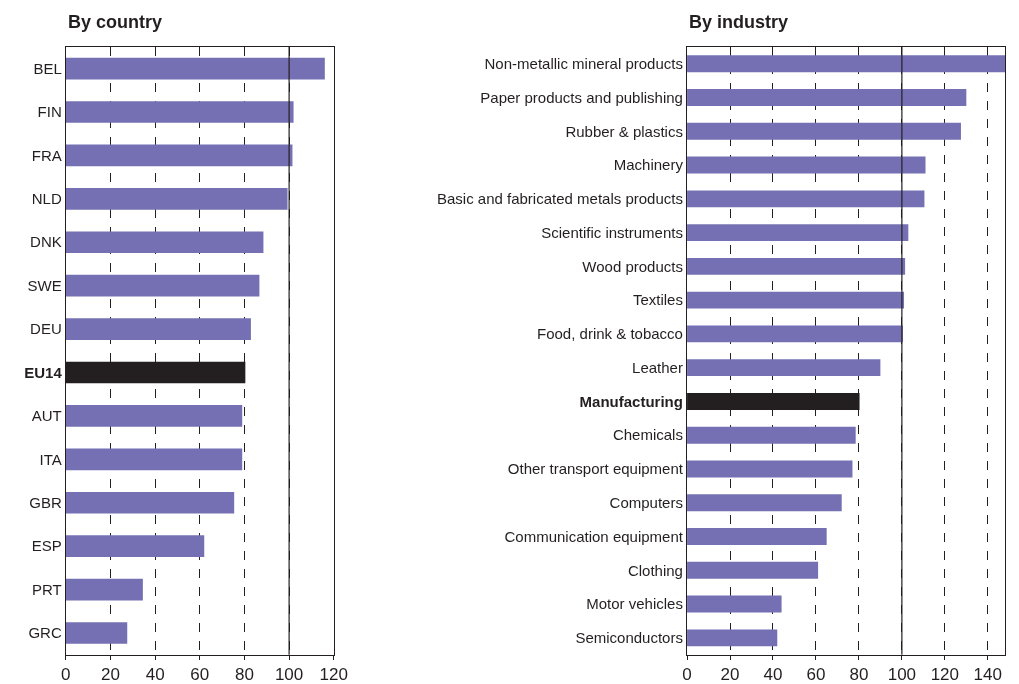  Describe the element at coordinates (115, 22) in the screenshot. I see `chart-title: By country` at that location.